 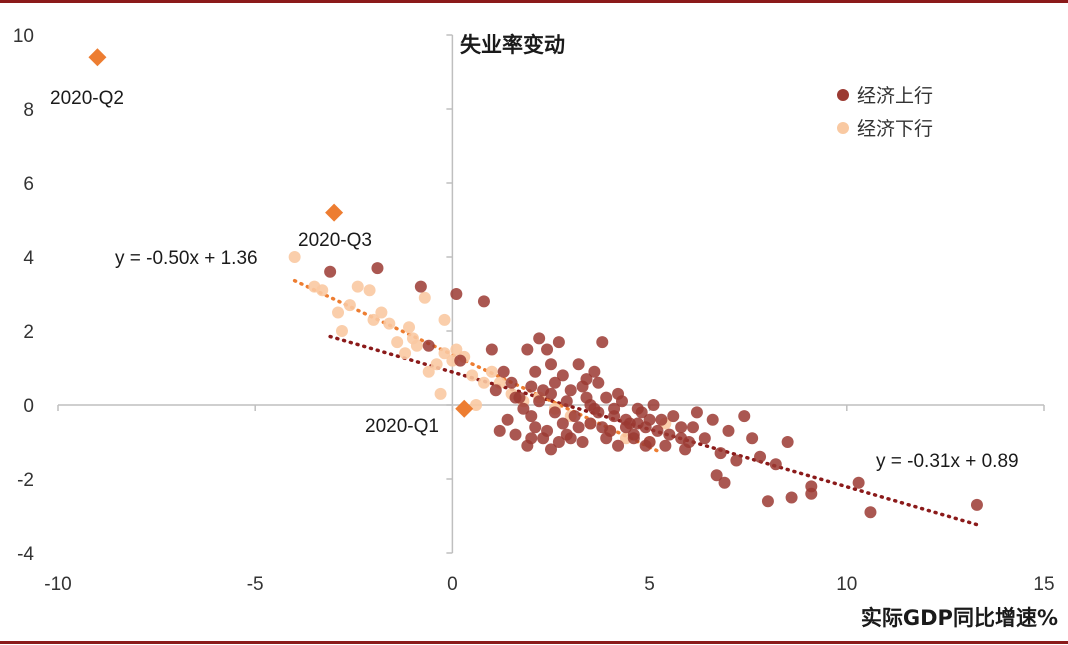 What do you see at coordinates (843, 95) in the screenshot?
I see `legend-marker-up` at bounding box center [843, 95].